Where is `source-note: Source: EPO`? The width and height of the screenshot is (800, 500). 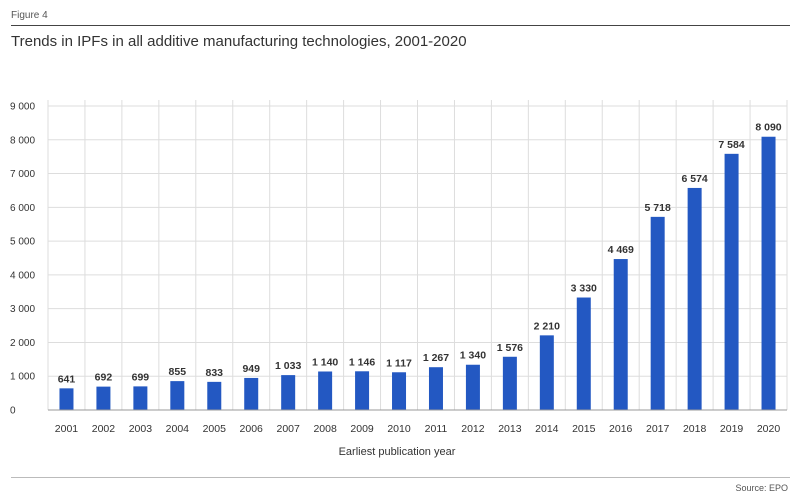
source-note: Source: EPO is located at coordinates (761, 488).